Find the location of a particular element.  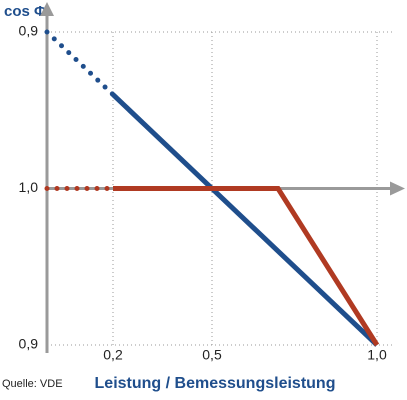

x-tick-label: 0,5 is located at coordinates (212, 355).